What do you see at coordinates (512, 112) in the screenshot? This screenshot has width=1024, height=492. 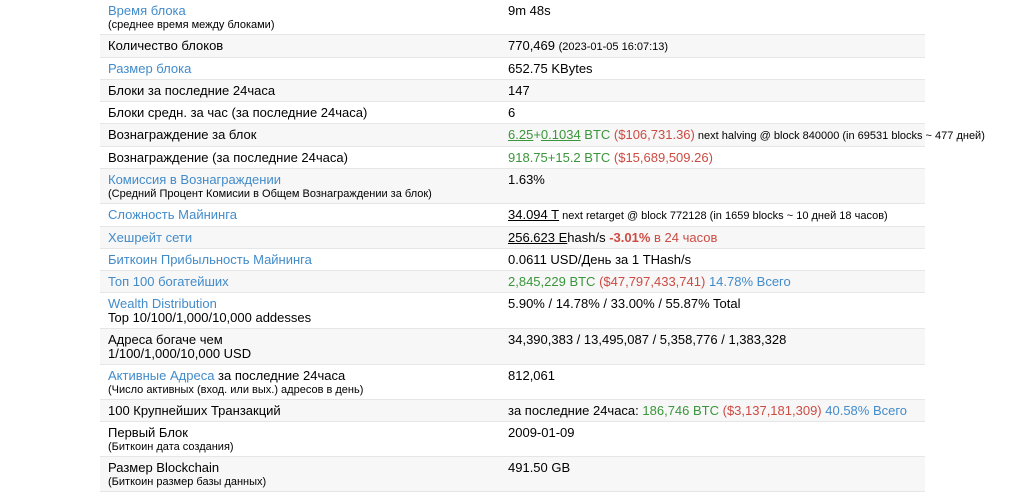 I see `value-text: 6` at bounding box center [512, 112].